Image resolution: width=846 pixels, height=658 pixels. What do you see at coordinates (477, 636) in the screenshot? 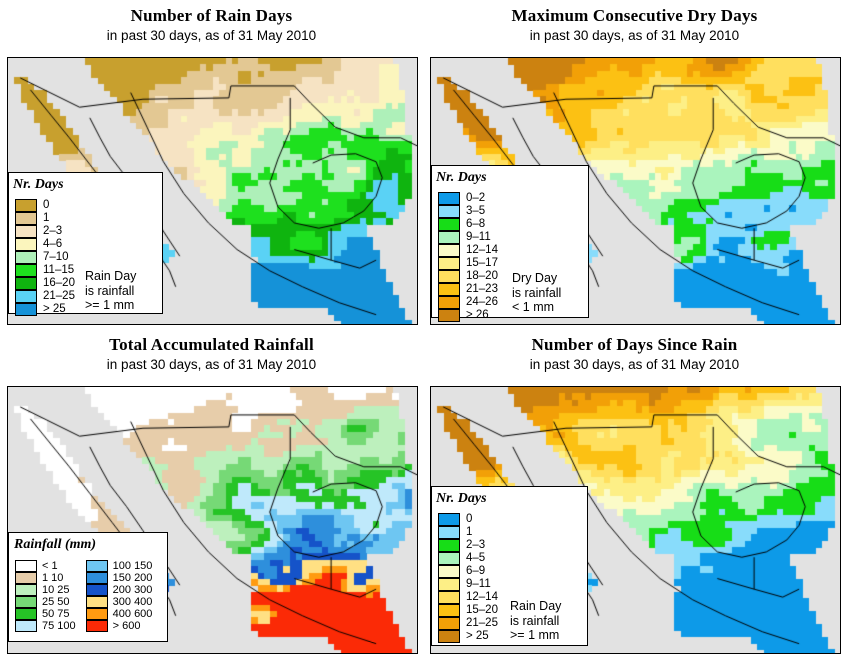
I see `legend-label: > 25` at bounding box center [477, 636].